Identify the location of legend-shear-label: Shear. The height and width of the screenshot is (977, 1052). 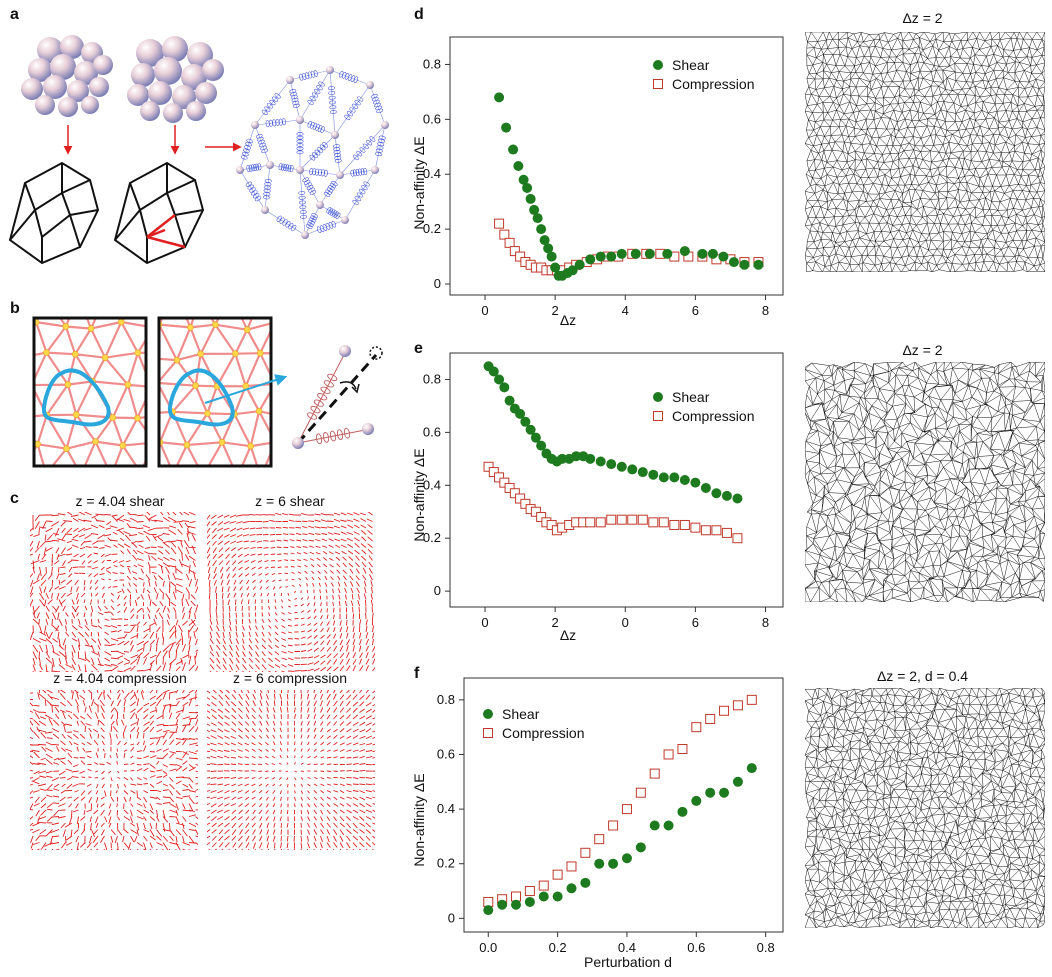
(521, 714).